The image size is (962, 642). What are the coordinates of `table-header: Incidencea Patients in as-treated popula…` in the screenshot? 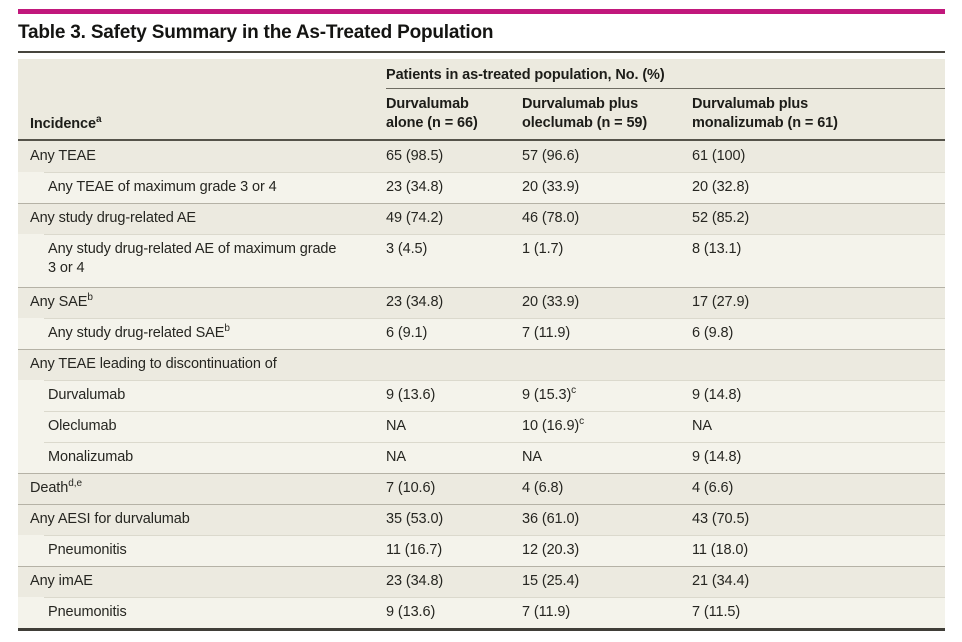 It's located at (481, 100).